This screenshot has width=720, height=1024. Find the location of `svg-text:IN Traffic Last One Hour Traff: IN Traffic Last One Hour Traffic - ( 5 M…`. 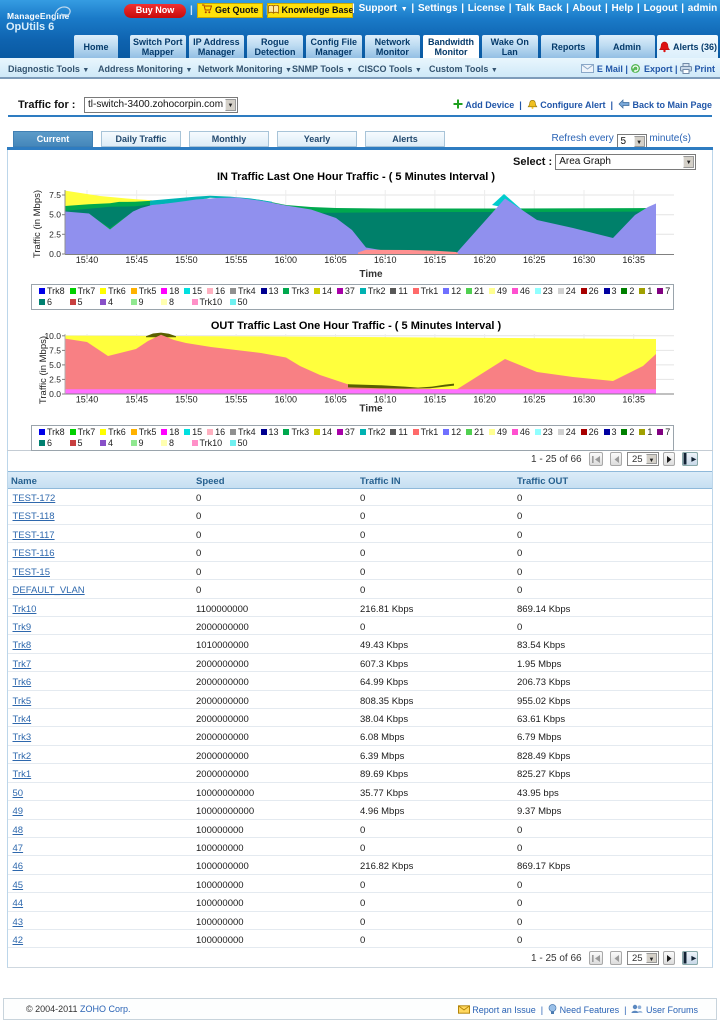

svg-text:IN Traffic Last One Hour Traff: IN Traffic Last One Hour Traffic - ( 5 M… is located at coordinates (356, 177).